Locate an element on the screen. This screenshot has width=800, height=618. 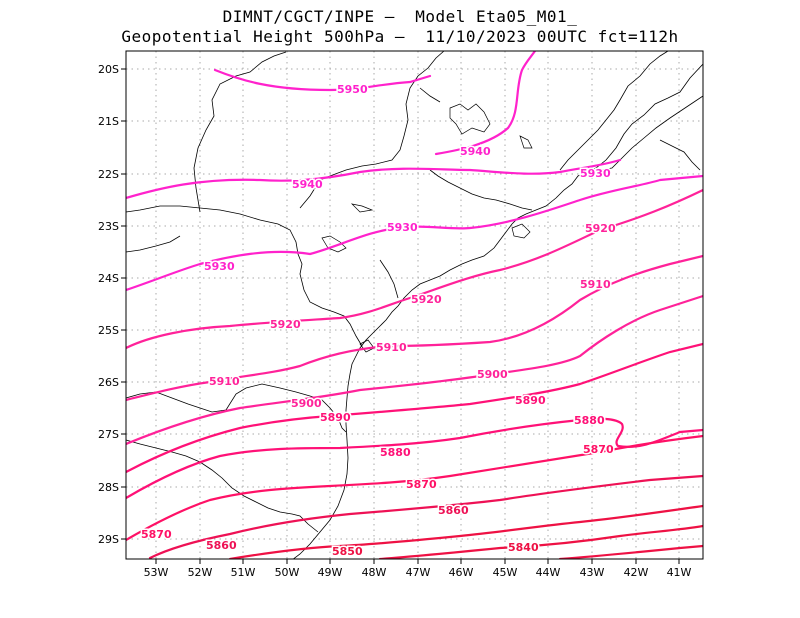
lat-tick-label: 22S is located at coordinates (108, 174).